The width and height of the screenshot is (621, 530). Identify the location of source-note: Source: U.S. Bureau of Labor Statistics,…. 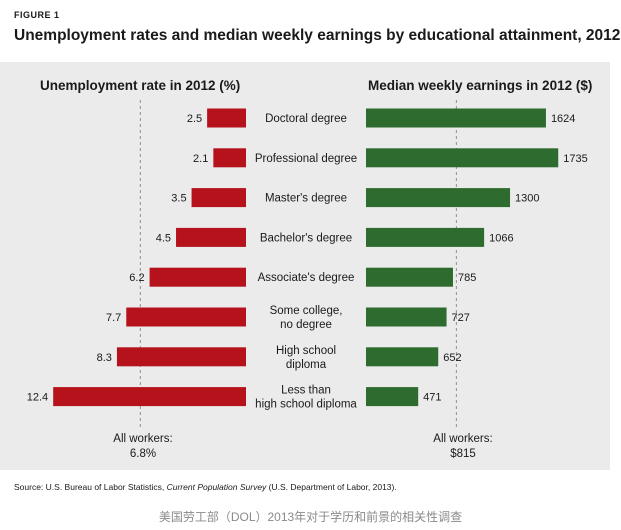
(205, 487).